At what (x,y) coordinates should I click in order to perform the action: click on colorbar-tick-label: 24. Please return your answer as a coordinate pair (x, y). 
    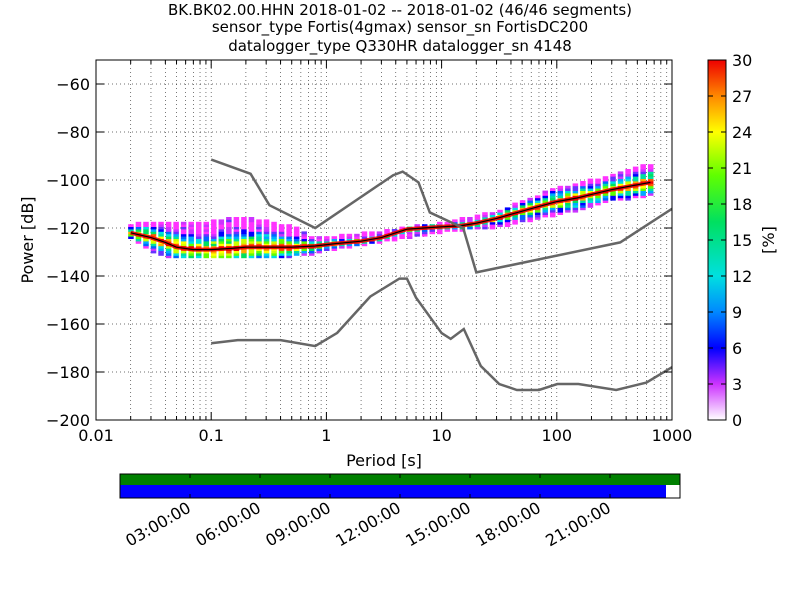
    Looking at the image, I should click on (742, 132).